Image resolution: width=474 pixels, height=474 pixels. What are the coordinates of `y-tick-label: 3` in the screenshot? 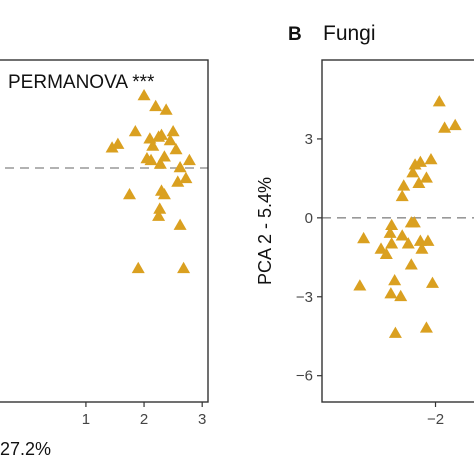 It's located at (309, 139).